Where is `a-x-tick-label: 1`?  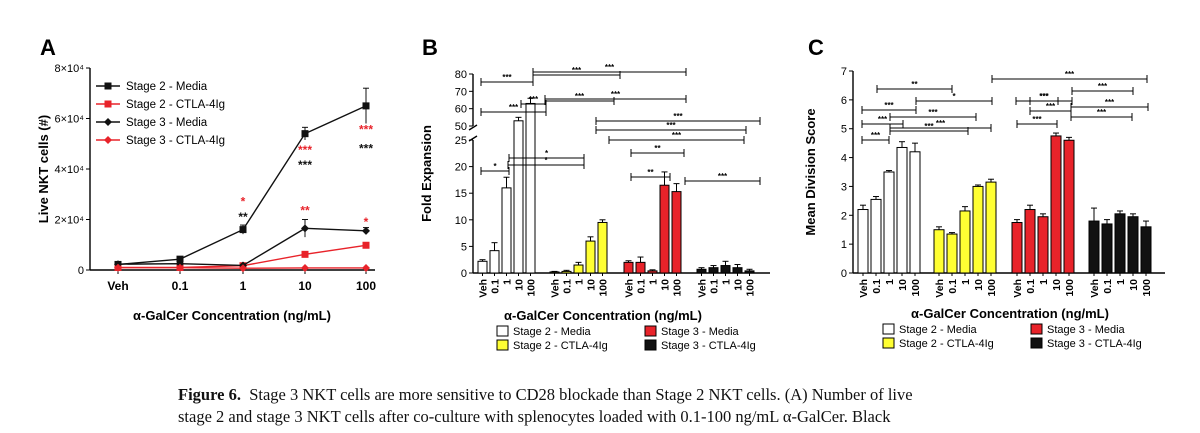
a-x-tick-label: 1 is located at coordinates (243, 286).